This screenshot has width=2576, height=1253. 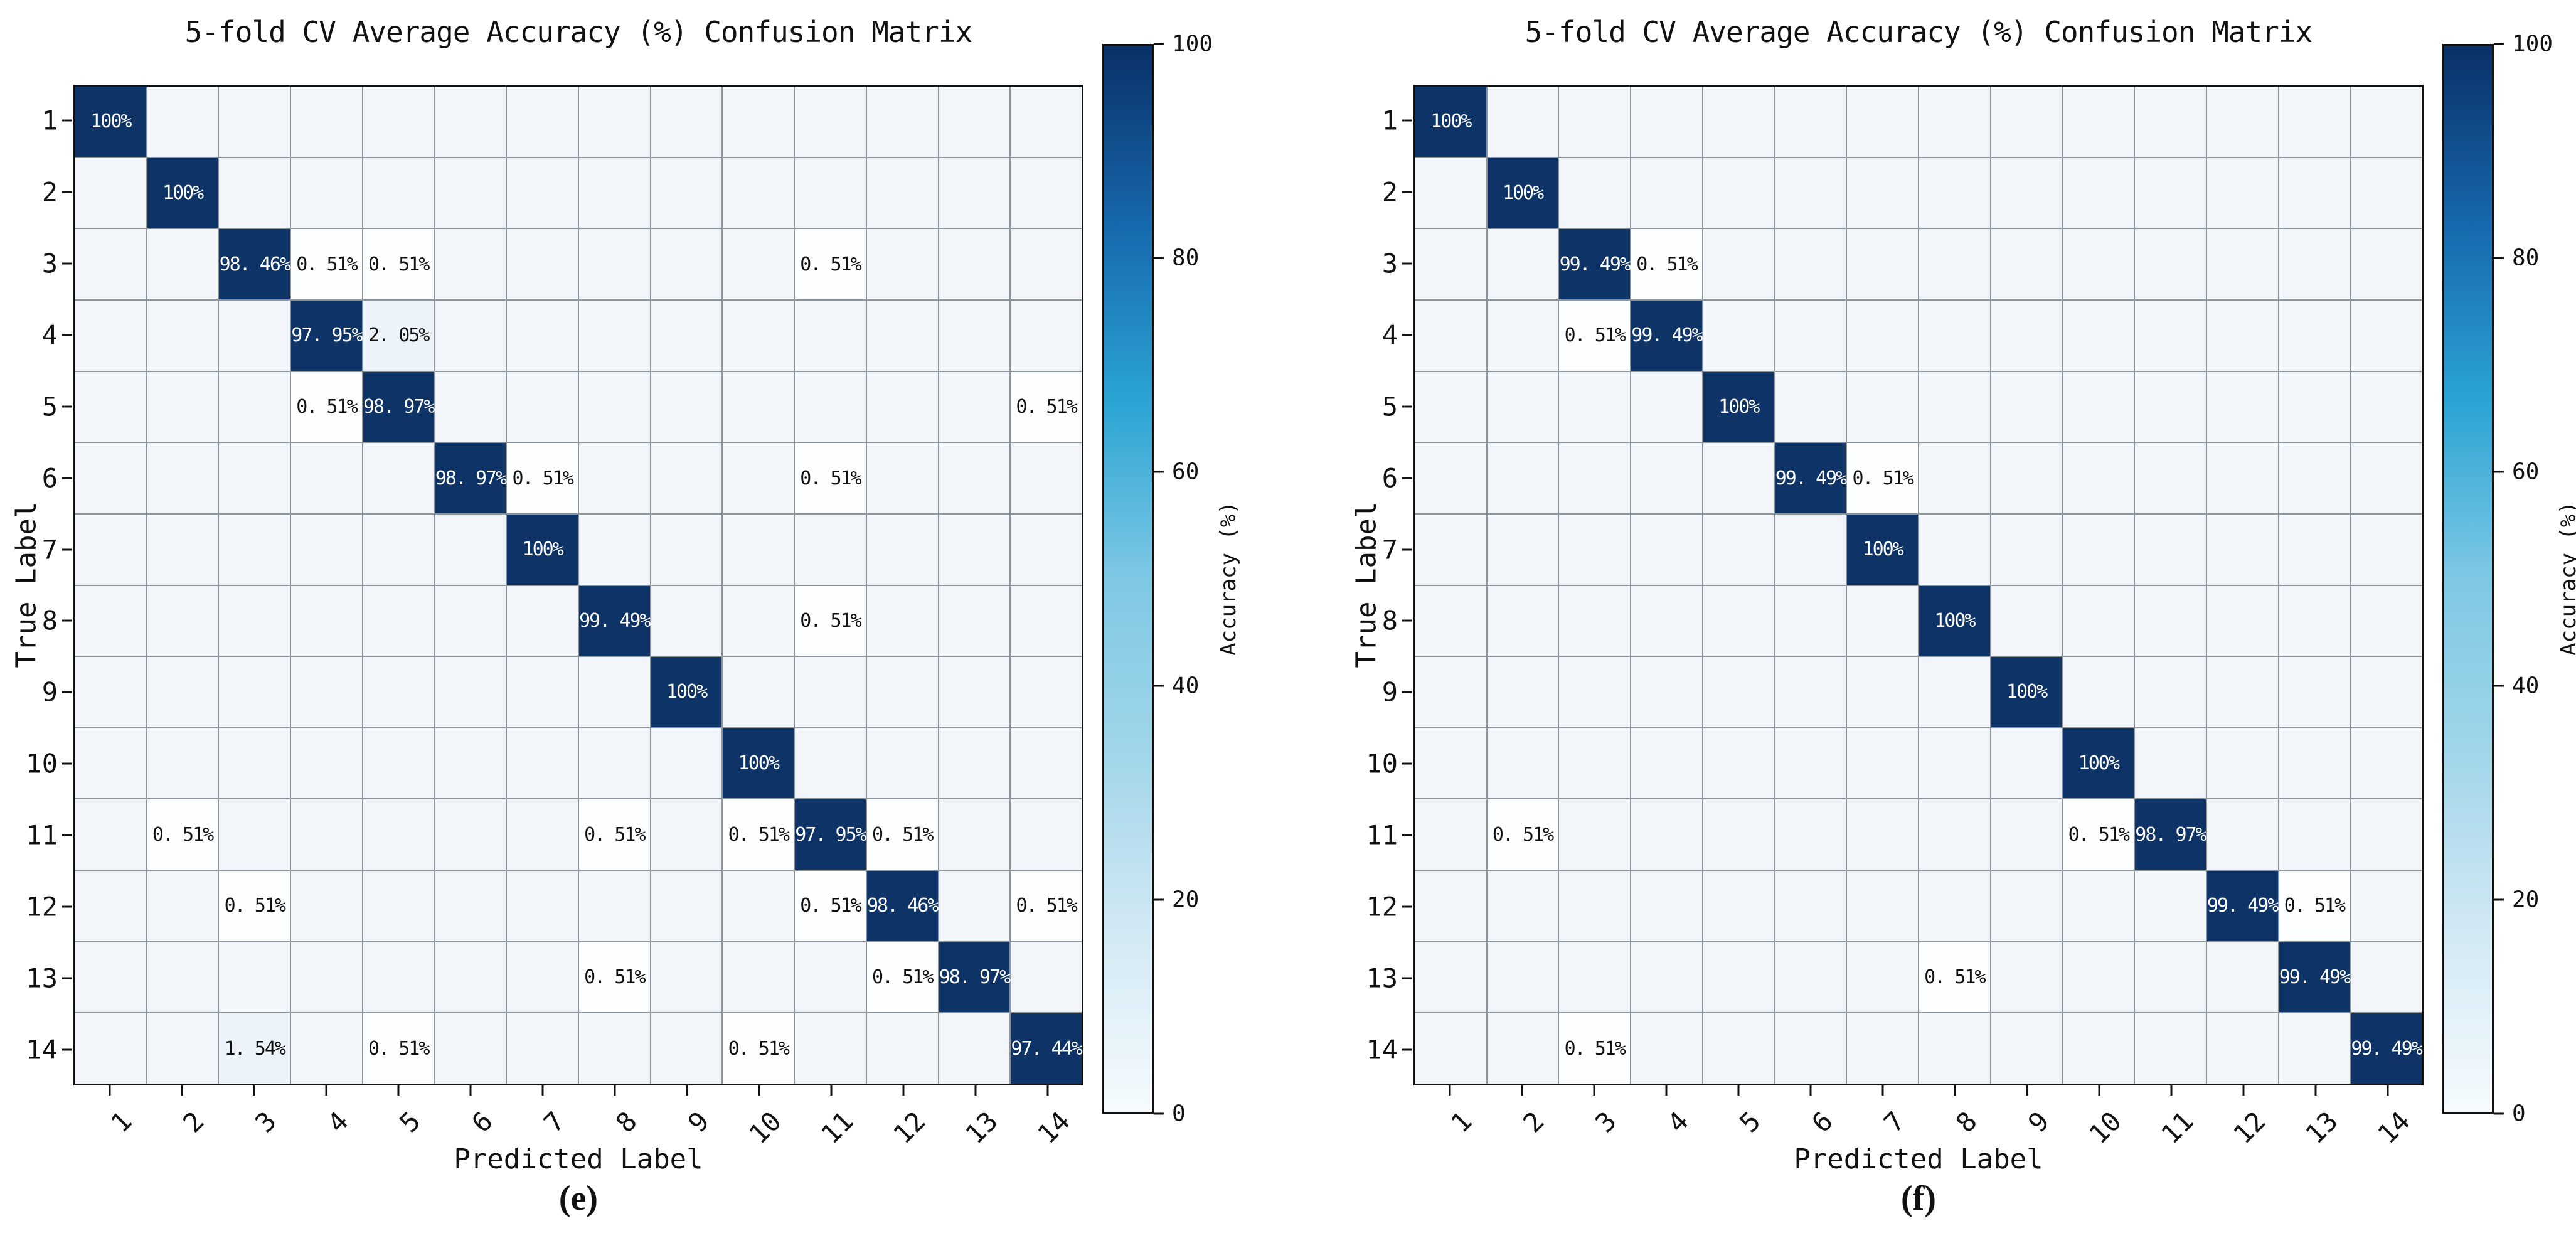 I want to click on x-tick-label: 5, so click(x=410, y=1122).